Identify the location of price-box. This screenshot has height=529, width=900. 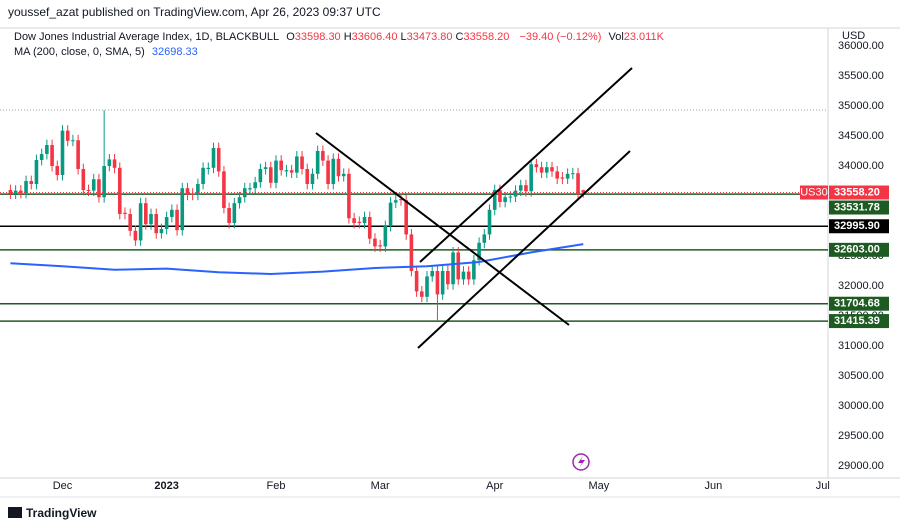
(859, 192).